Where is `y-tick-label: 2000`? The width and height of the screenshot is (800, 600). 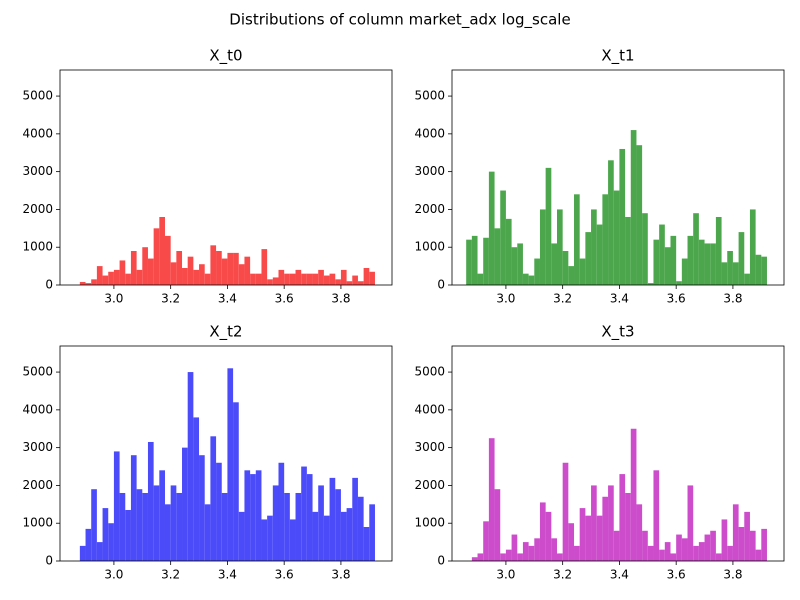 y-tick-label: 2000 is located at coordinates (37, 209).